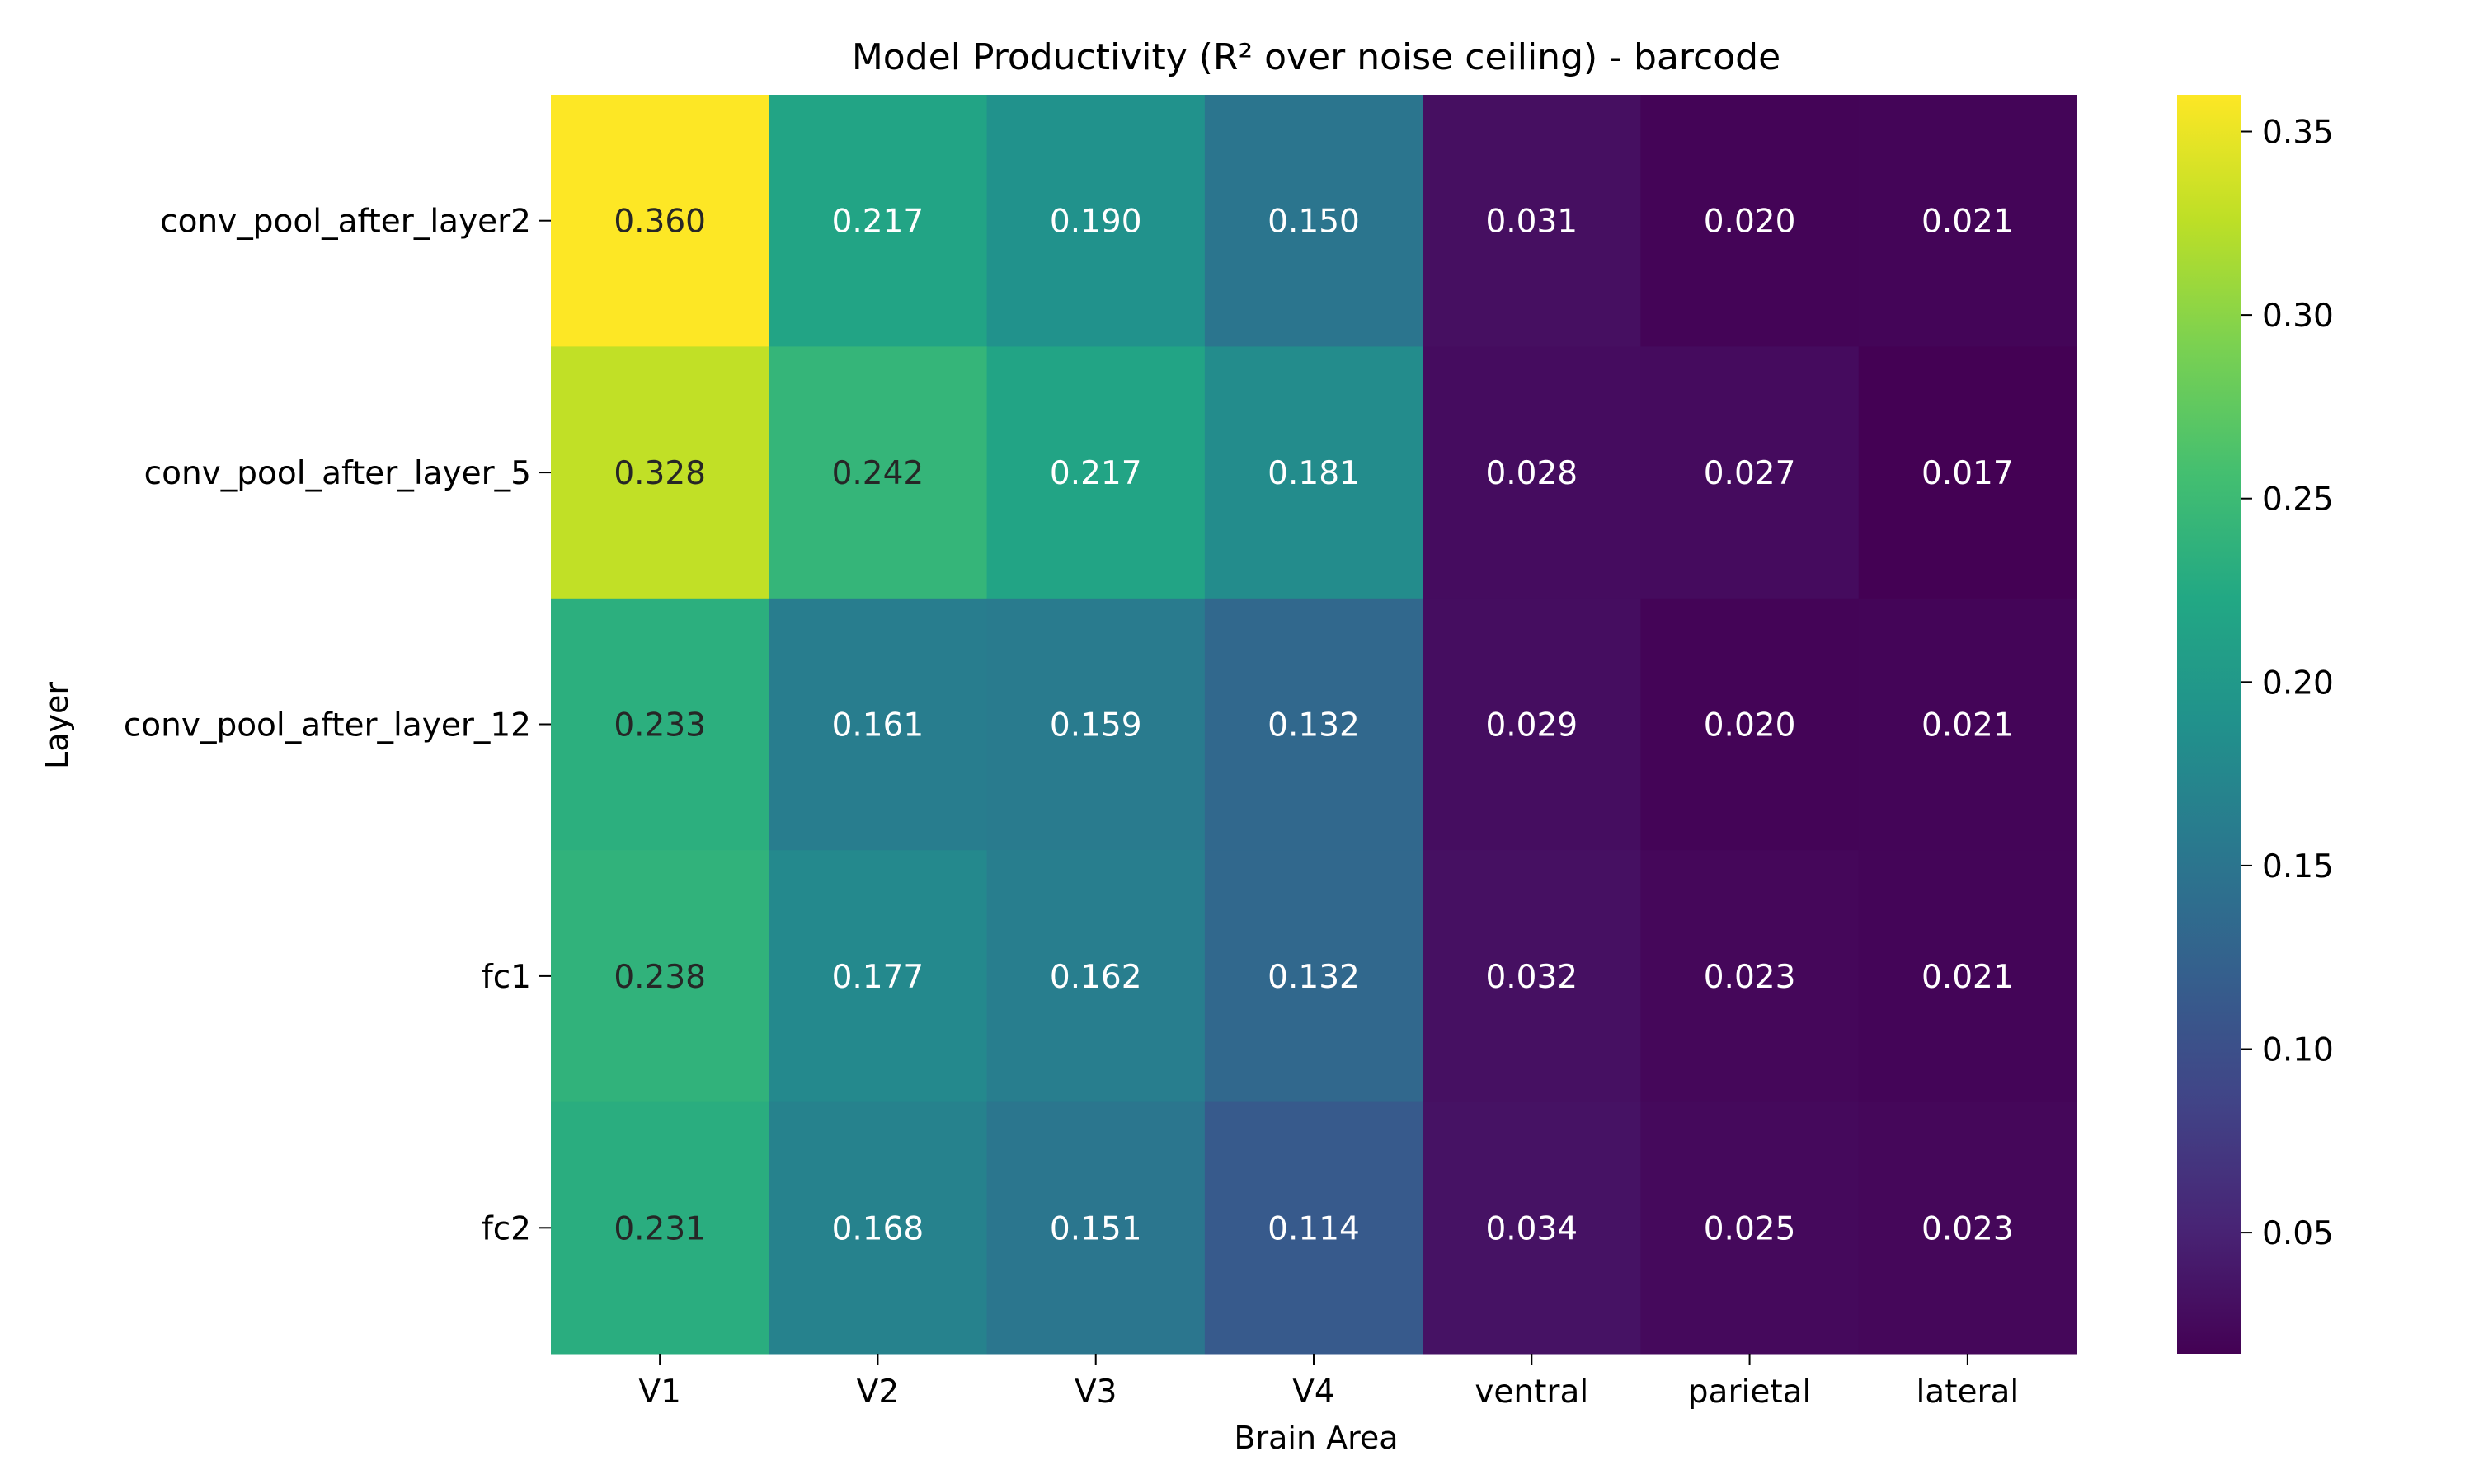 The width and height of the screenshot is (2474, 1484). I want to click on x-axis-label: Brain Area, so click(1316, 1438).